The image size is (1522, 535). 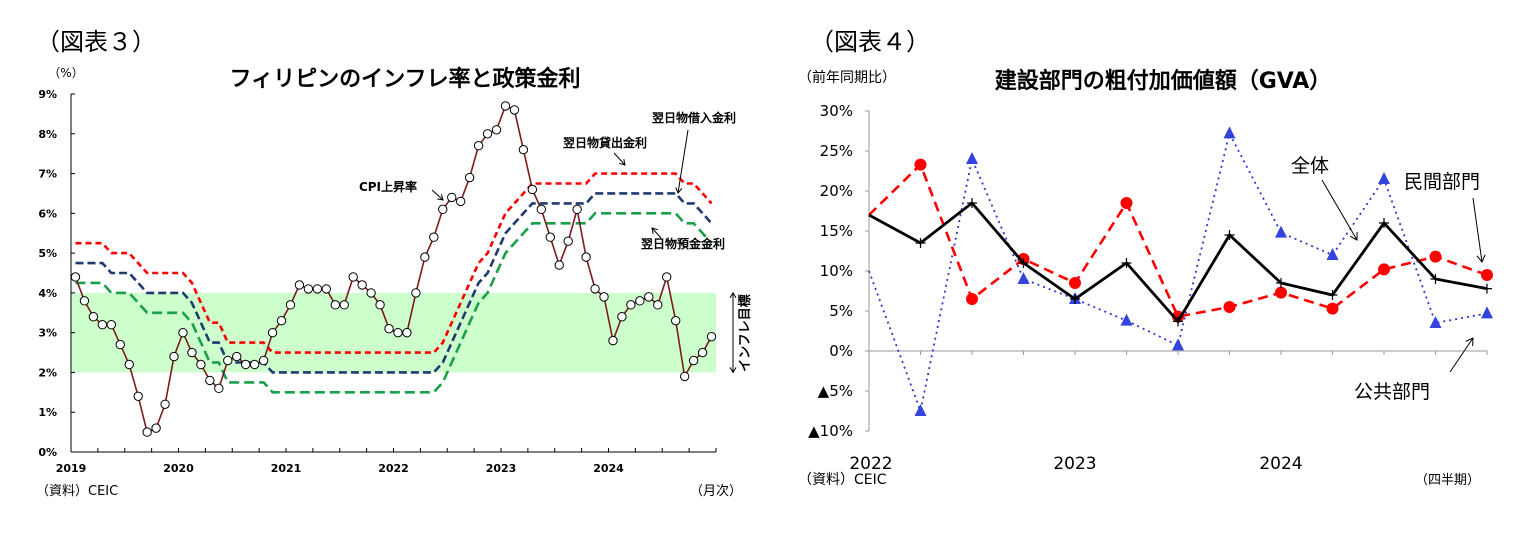 I want to click on x-tick-label: 2023, so click(x=1074, y=464).